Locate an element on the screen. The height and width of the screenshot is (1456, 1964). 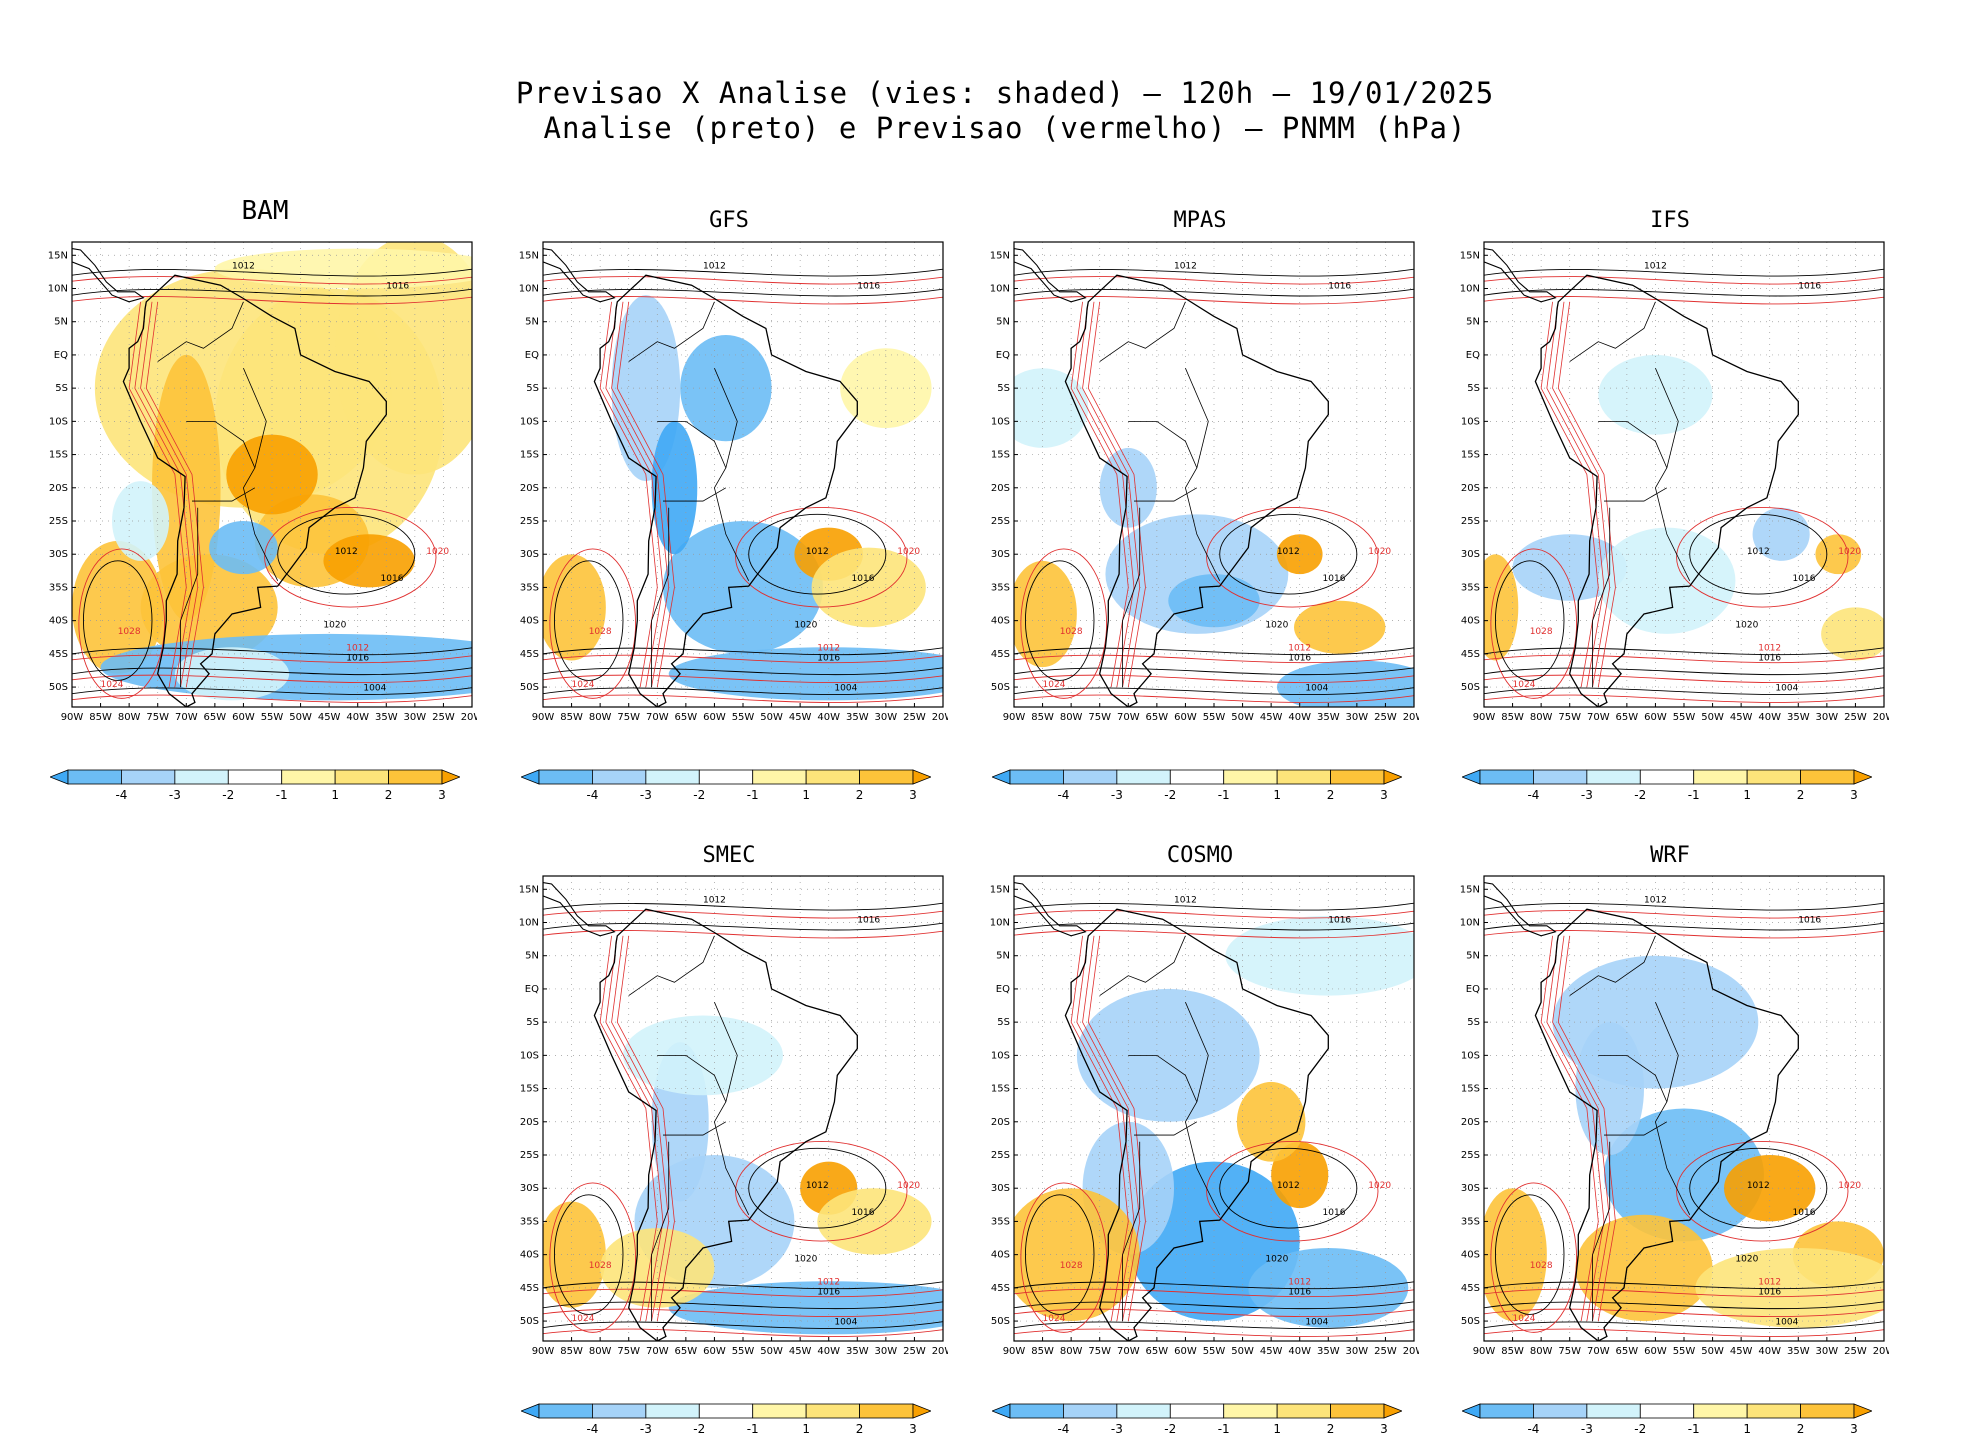
colorbar-tick-label: -1 is located at coordinates (1224, 795).